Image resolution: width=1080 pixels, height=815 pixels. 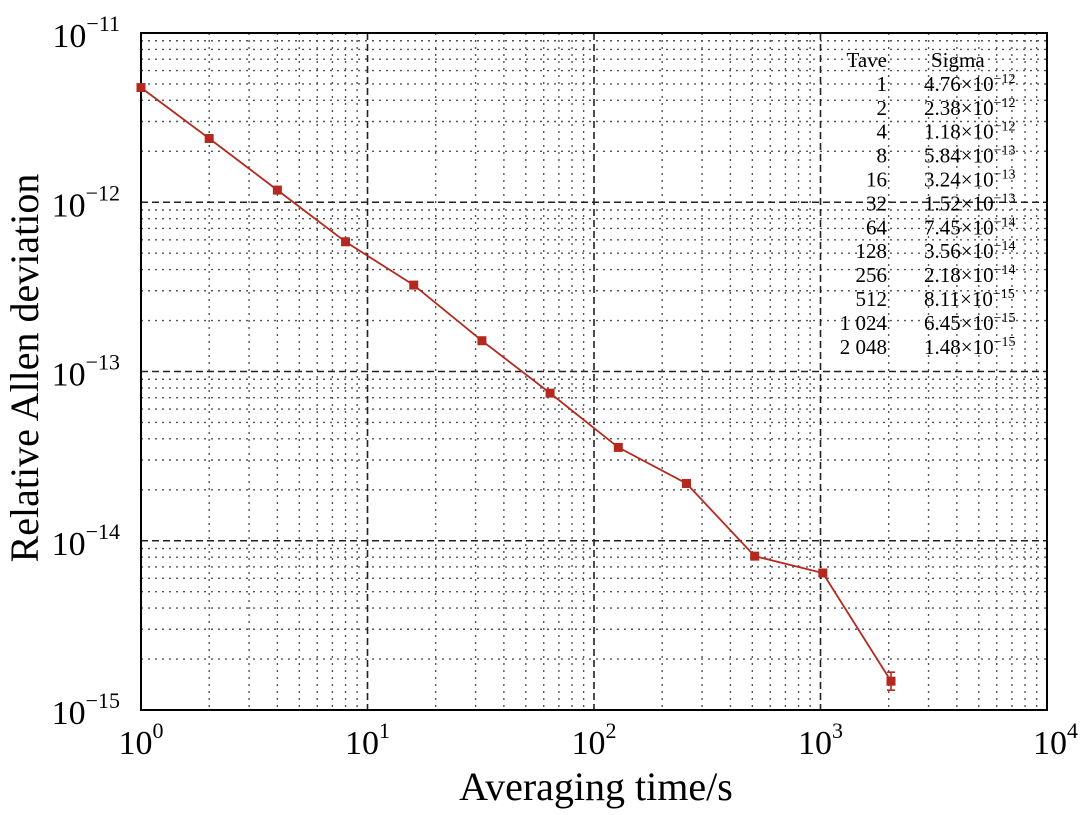 I want to click on table-cell-sigma: 3.56×10⁻¹⁴, so click(x=970, y=251).